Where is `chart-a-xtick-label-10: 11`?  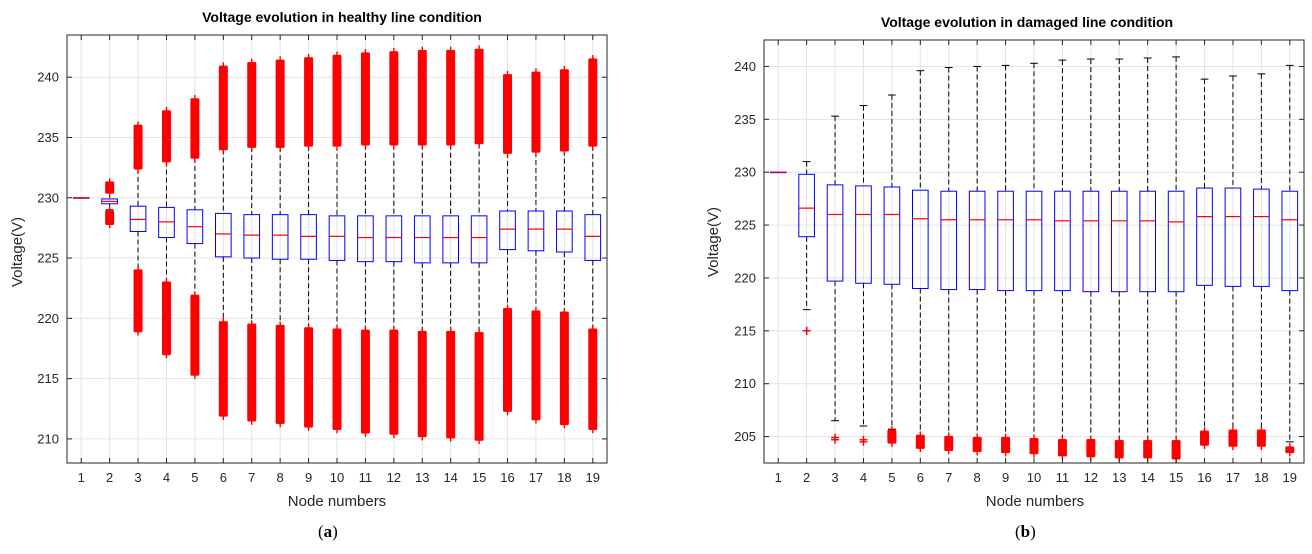
chart-a-xtick-label-10: 11 is located at coordinates (366, 477).